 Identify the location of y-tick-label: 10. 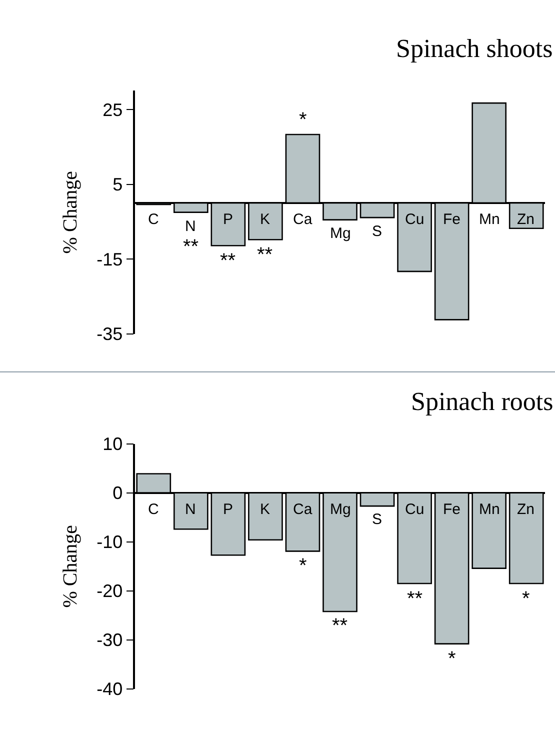
(112, 444).